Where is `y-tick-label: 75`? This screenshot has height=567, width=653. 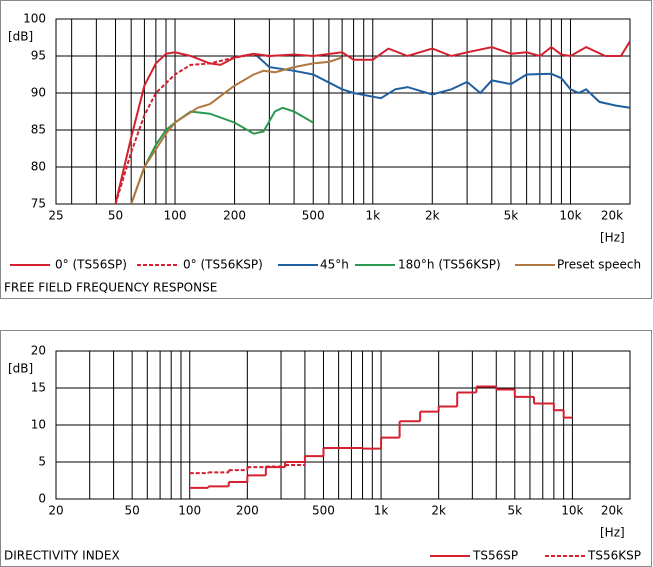
y-tick-label: 75 is located at coordinates (38, 204).